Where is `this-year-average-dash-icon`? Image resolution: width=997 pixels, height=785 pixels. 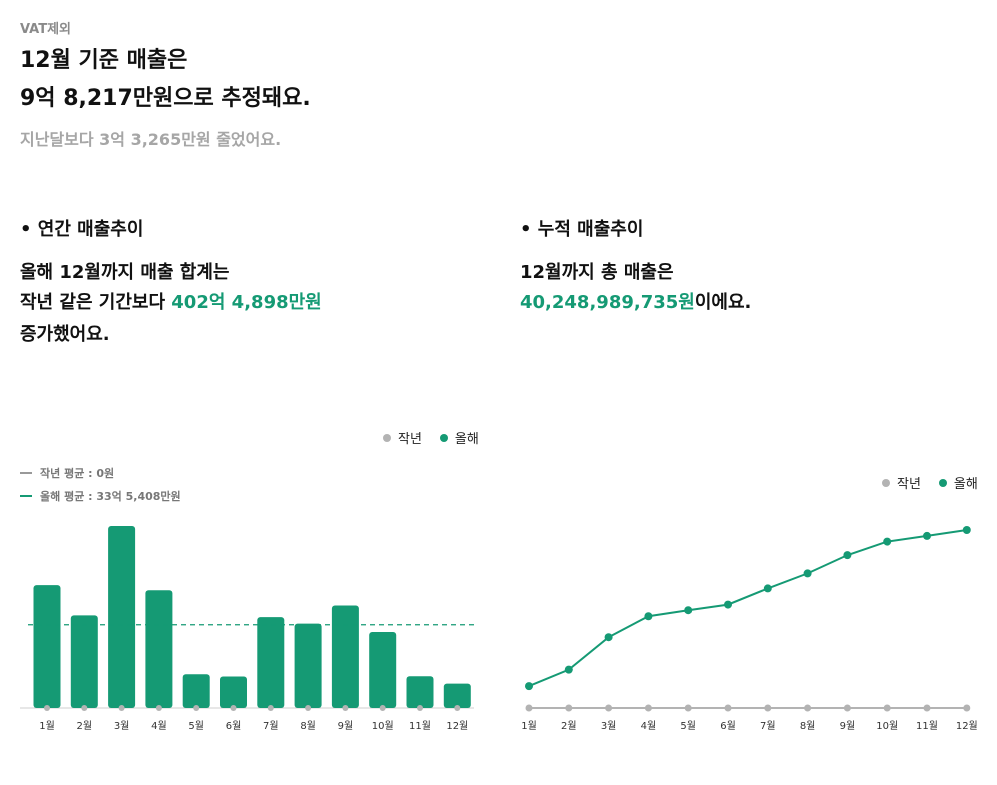
this-year-average-dash-icon is located at coordinates (26, 496).